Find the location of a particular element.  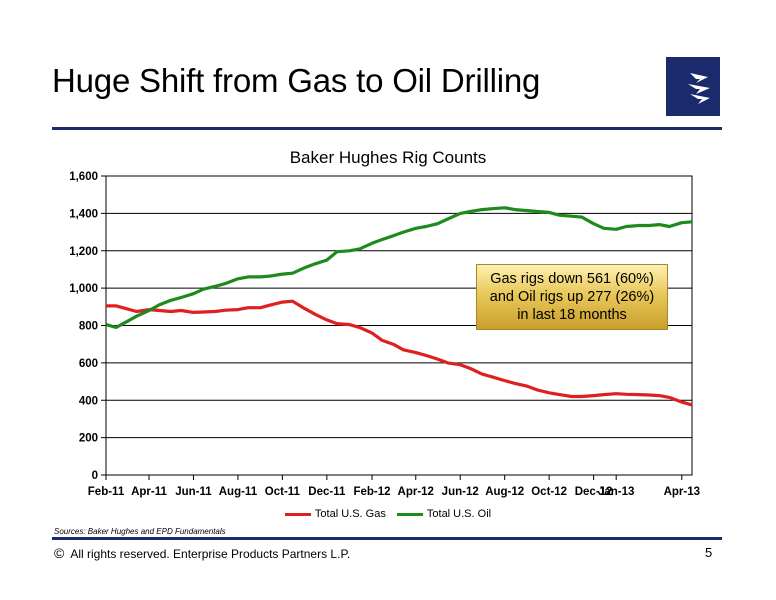

footer-divider is located at coordinates (387, 538).